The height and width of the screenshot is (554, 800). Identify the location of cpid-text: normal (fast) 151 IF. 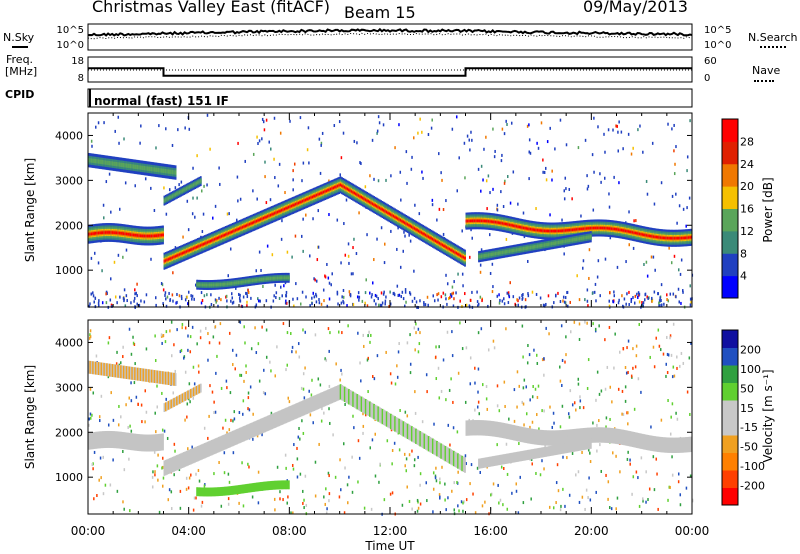
(161, 101).